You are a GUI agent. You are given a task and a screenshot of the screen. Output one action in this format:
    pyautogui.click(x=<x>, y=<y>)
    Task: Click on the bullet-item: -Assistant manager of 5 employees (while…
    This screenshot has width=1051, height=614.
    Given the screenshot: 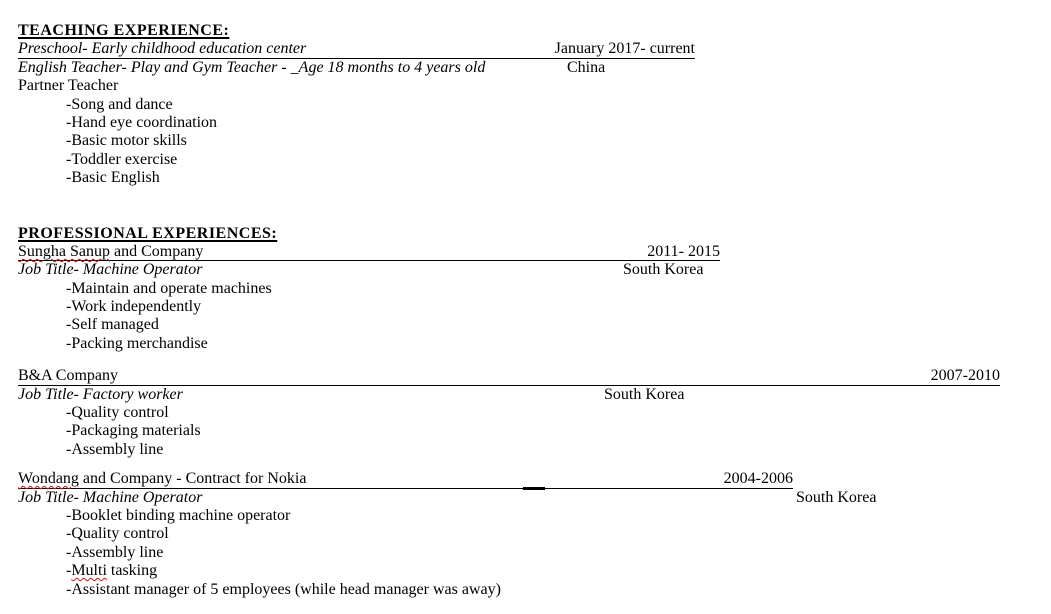 What is the action you would take?
    pyautogui.click(x=283, y=589)
    